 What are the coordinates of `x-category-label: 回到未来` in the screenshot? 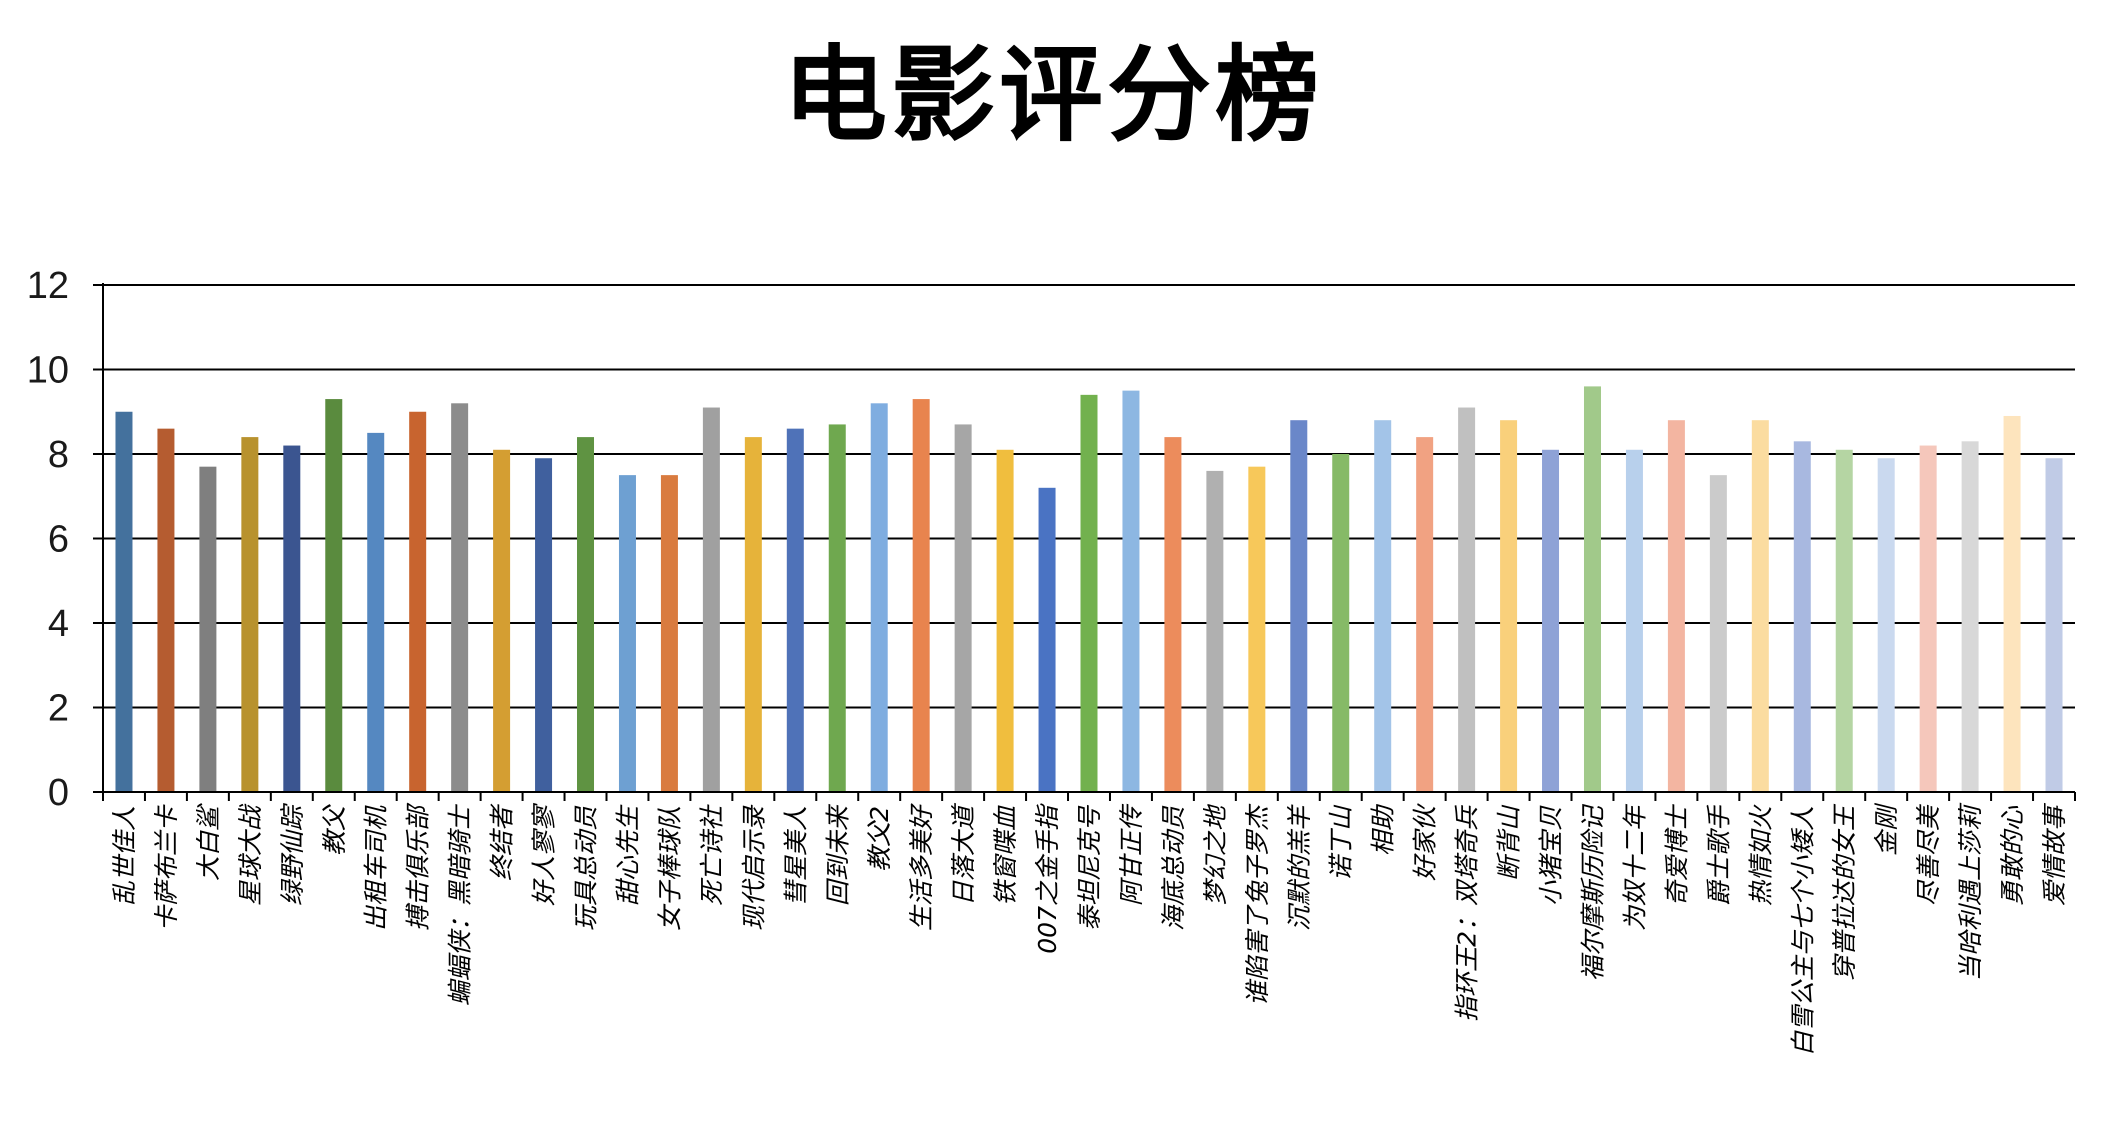 It's located at (837, 854).